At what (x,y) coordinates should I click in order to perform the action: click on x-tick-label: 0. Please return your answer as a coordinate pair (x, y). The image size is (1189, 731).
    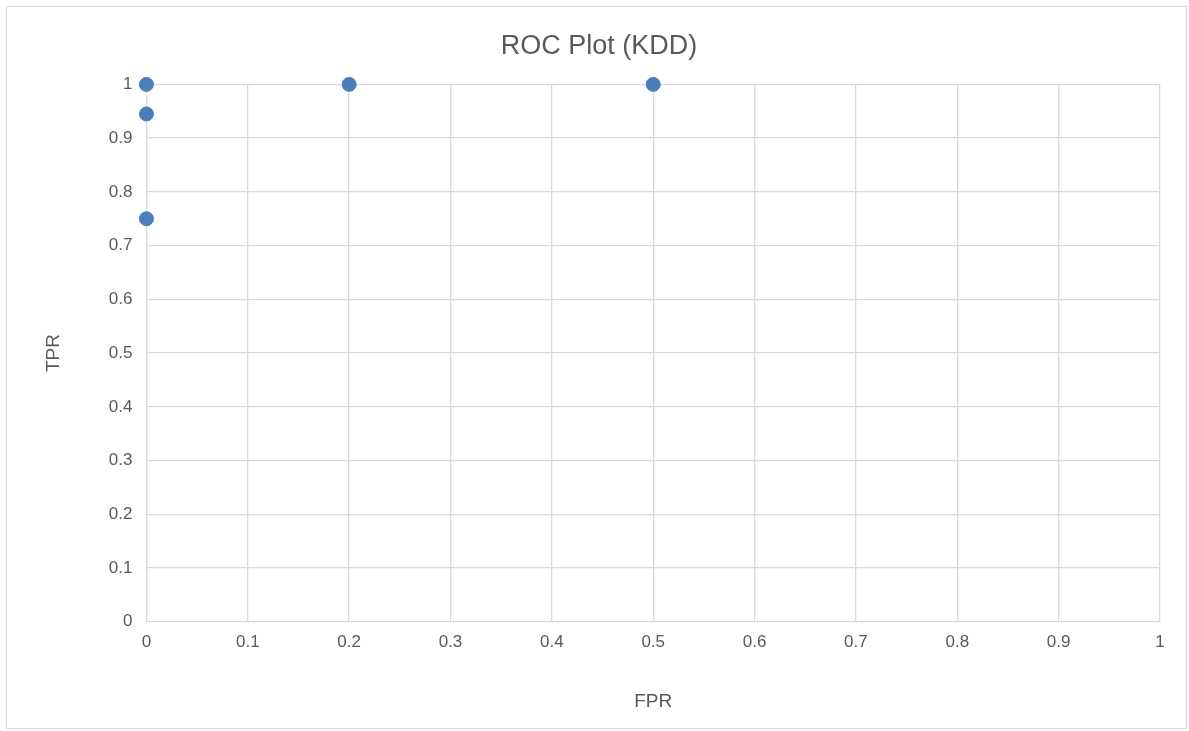
    Looking at the image, I should click on (146, 641).